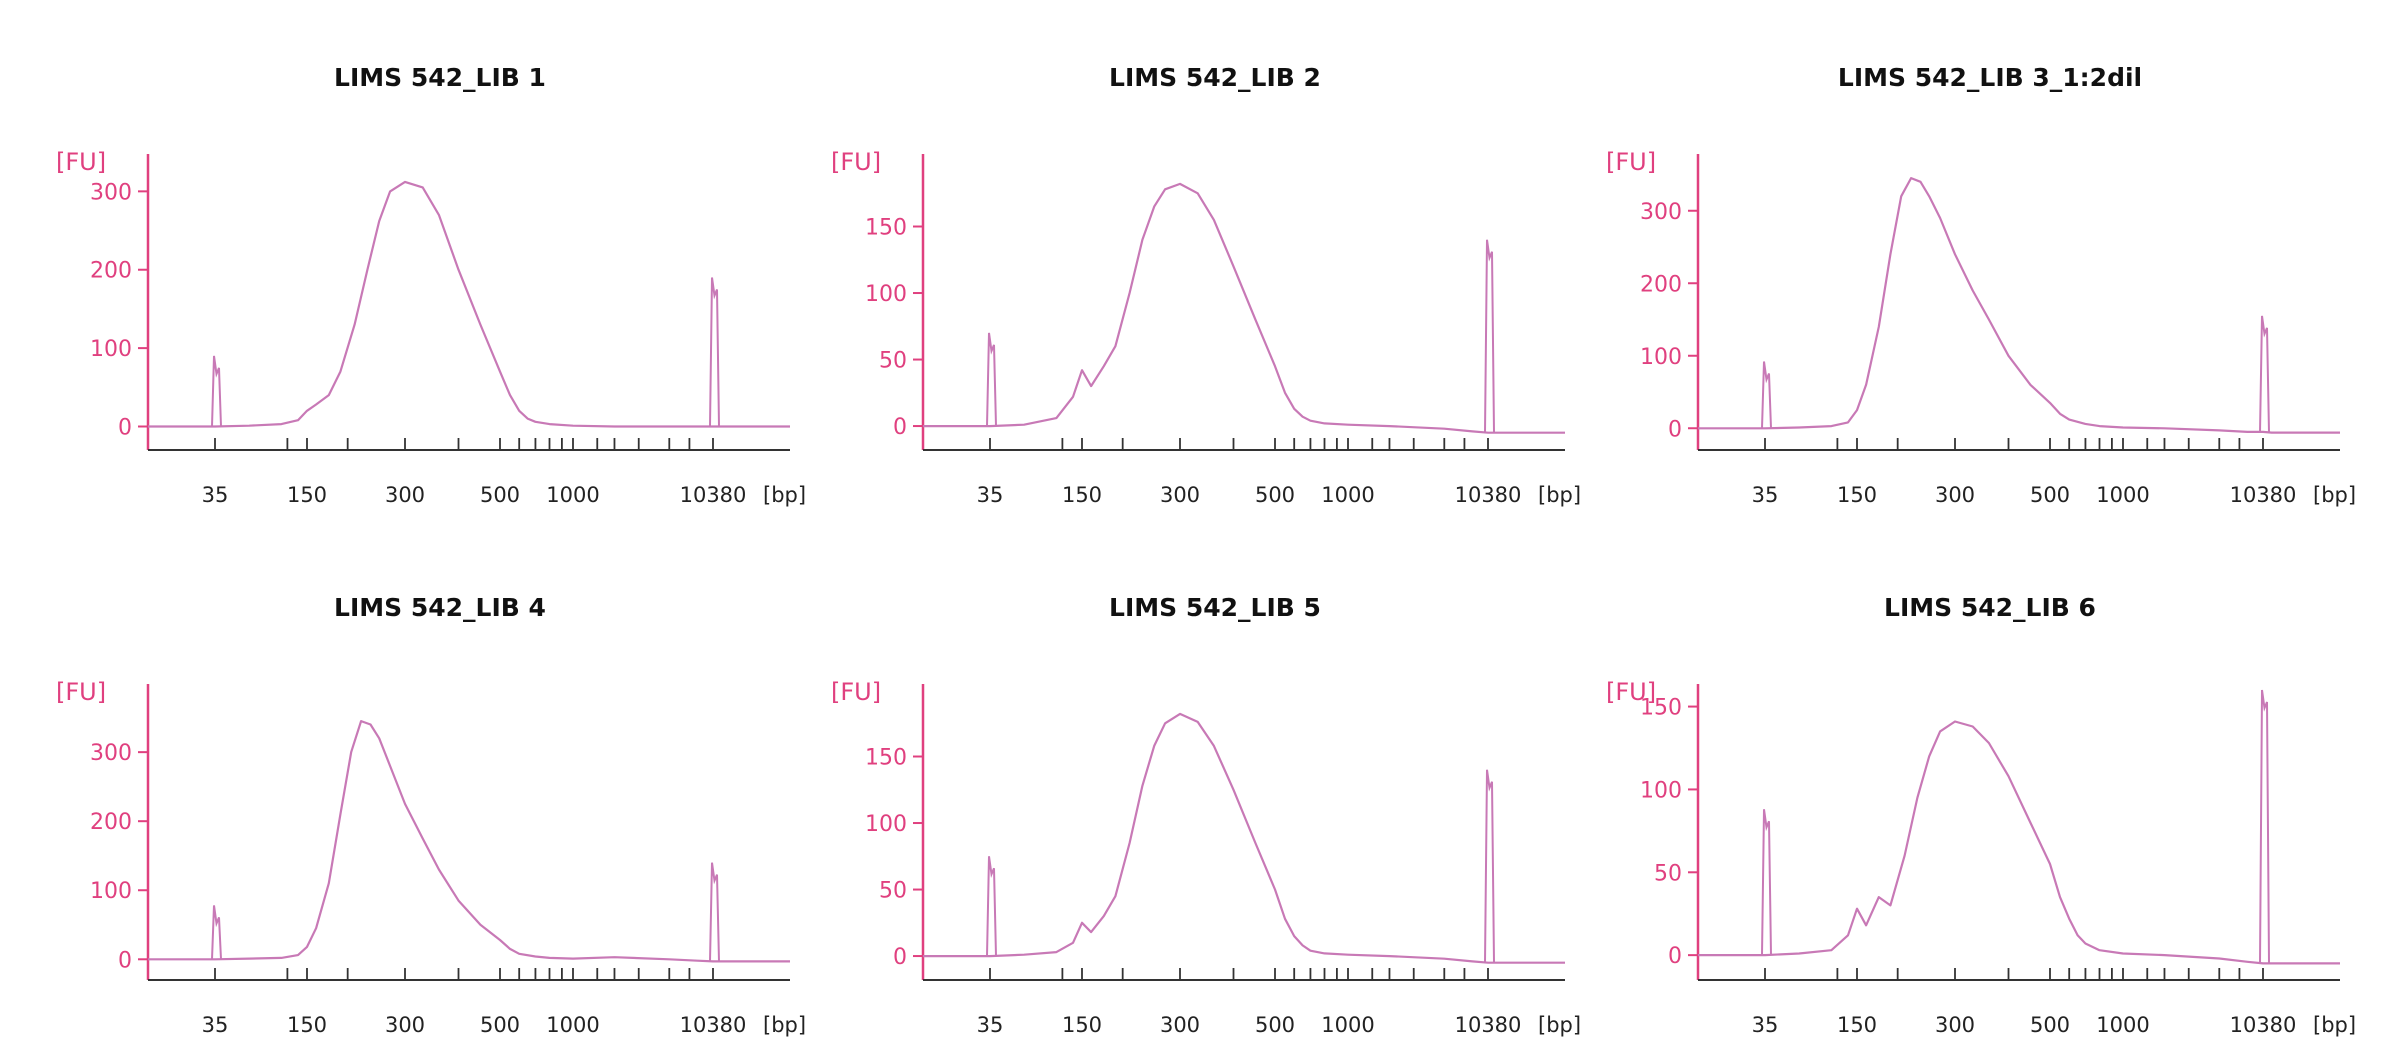  What do you see at coordinates (1215, 607) in the screenshot?
I see `chart-title: LIMS 542_LIB 5` at bounding box center [1215, 607].